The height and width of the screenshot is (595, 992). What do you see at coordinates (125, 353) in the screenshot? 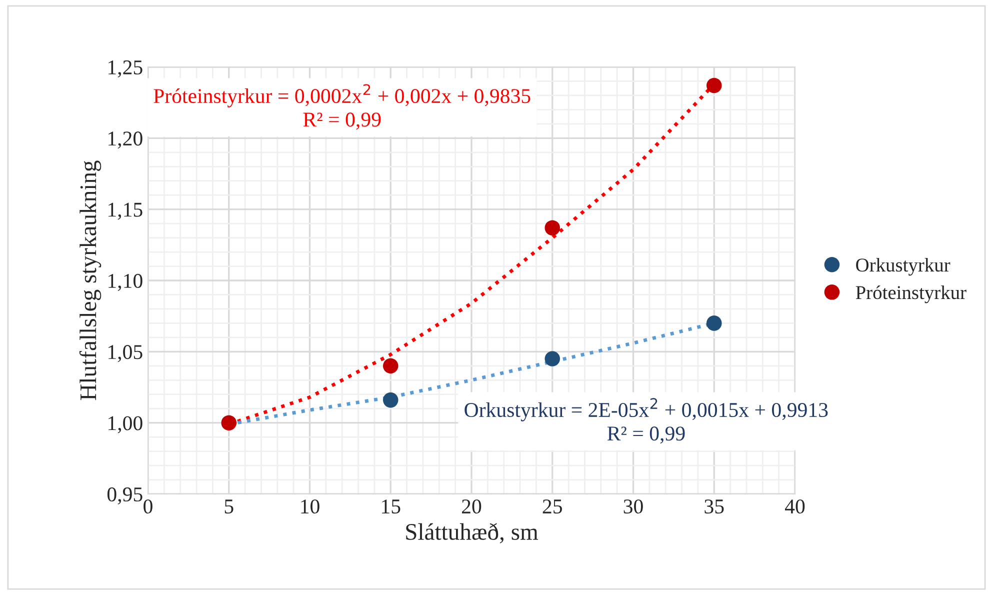
I see `y-tick-label: 1,05` at bounding box center [125, 353].